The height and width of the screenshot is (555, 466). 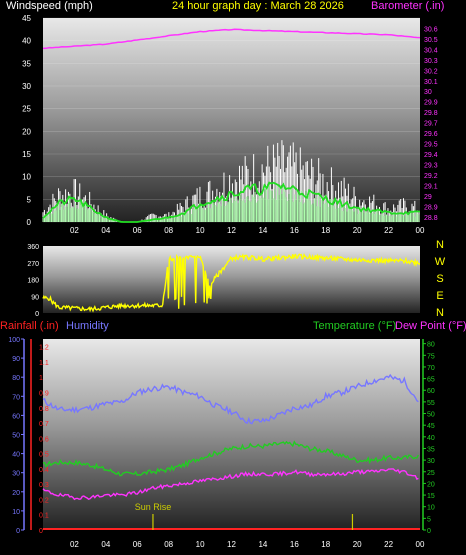 What do you see at coordinates (431, 165) in the screenshot?
I see `barometer-tick-label: 29.3` at bounding box center [431, 165].